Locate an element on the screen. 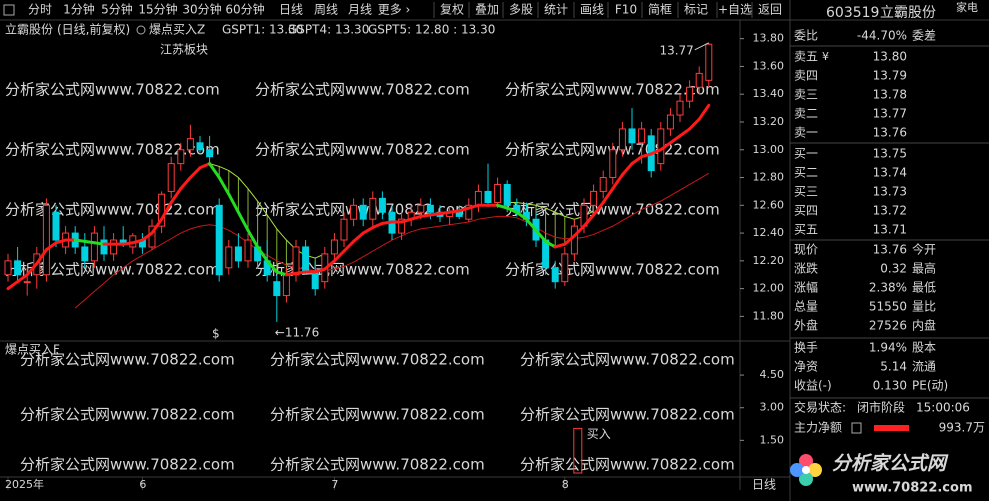 Image resolution: width=989 pixels, height=501 pixels. toolbar-button: 标记 is located at coordinates (696, 10).